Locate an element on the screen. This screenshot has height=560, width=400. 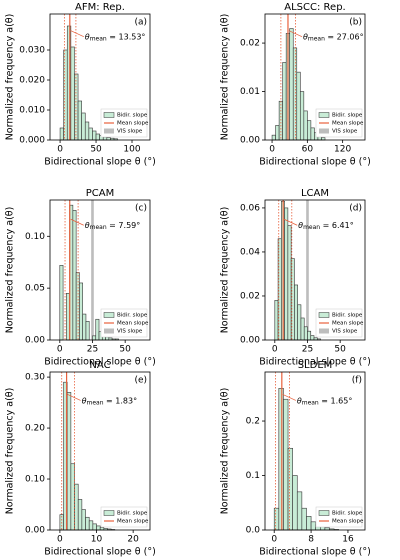
y-tick-label: 0.04 is located at coordinates (250, 252).